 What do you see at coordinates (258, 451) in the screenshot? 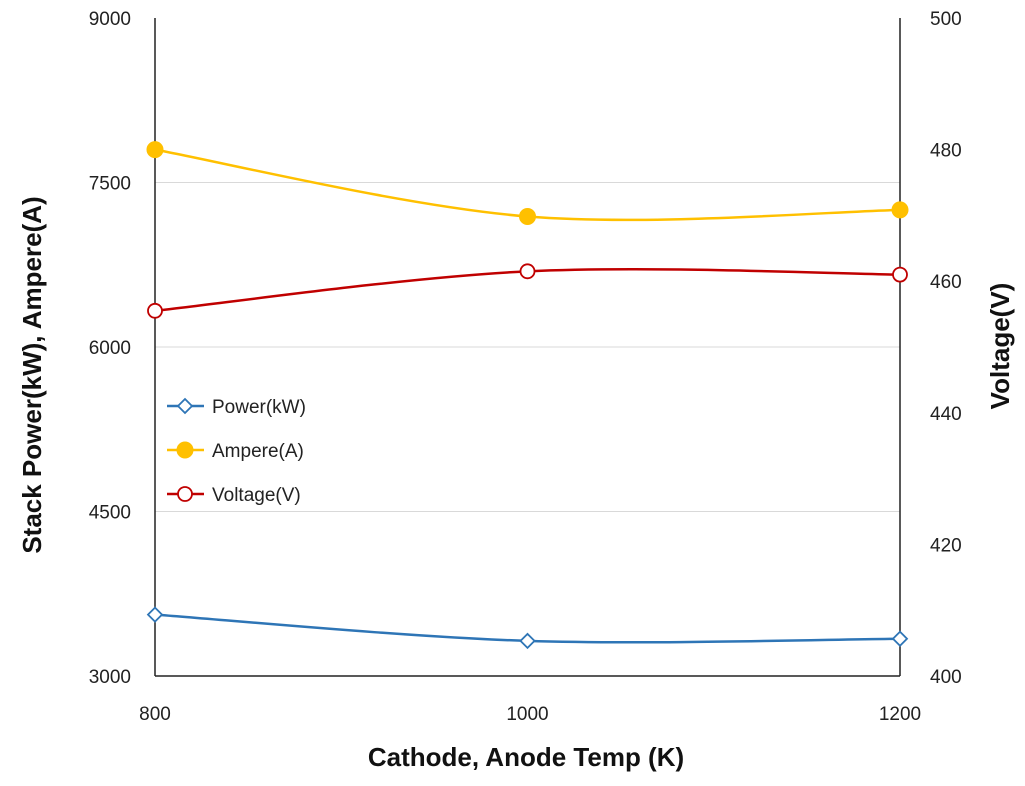
I see `legend-label: Ampere(A)` at bounding box center [258, 451].